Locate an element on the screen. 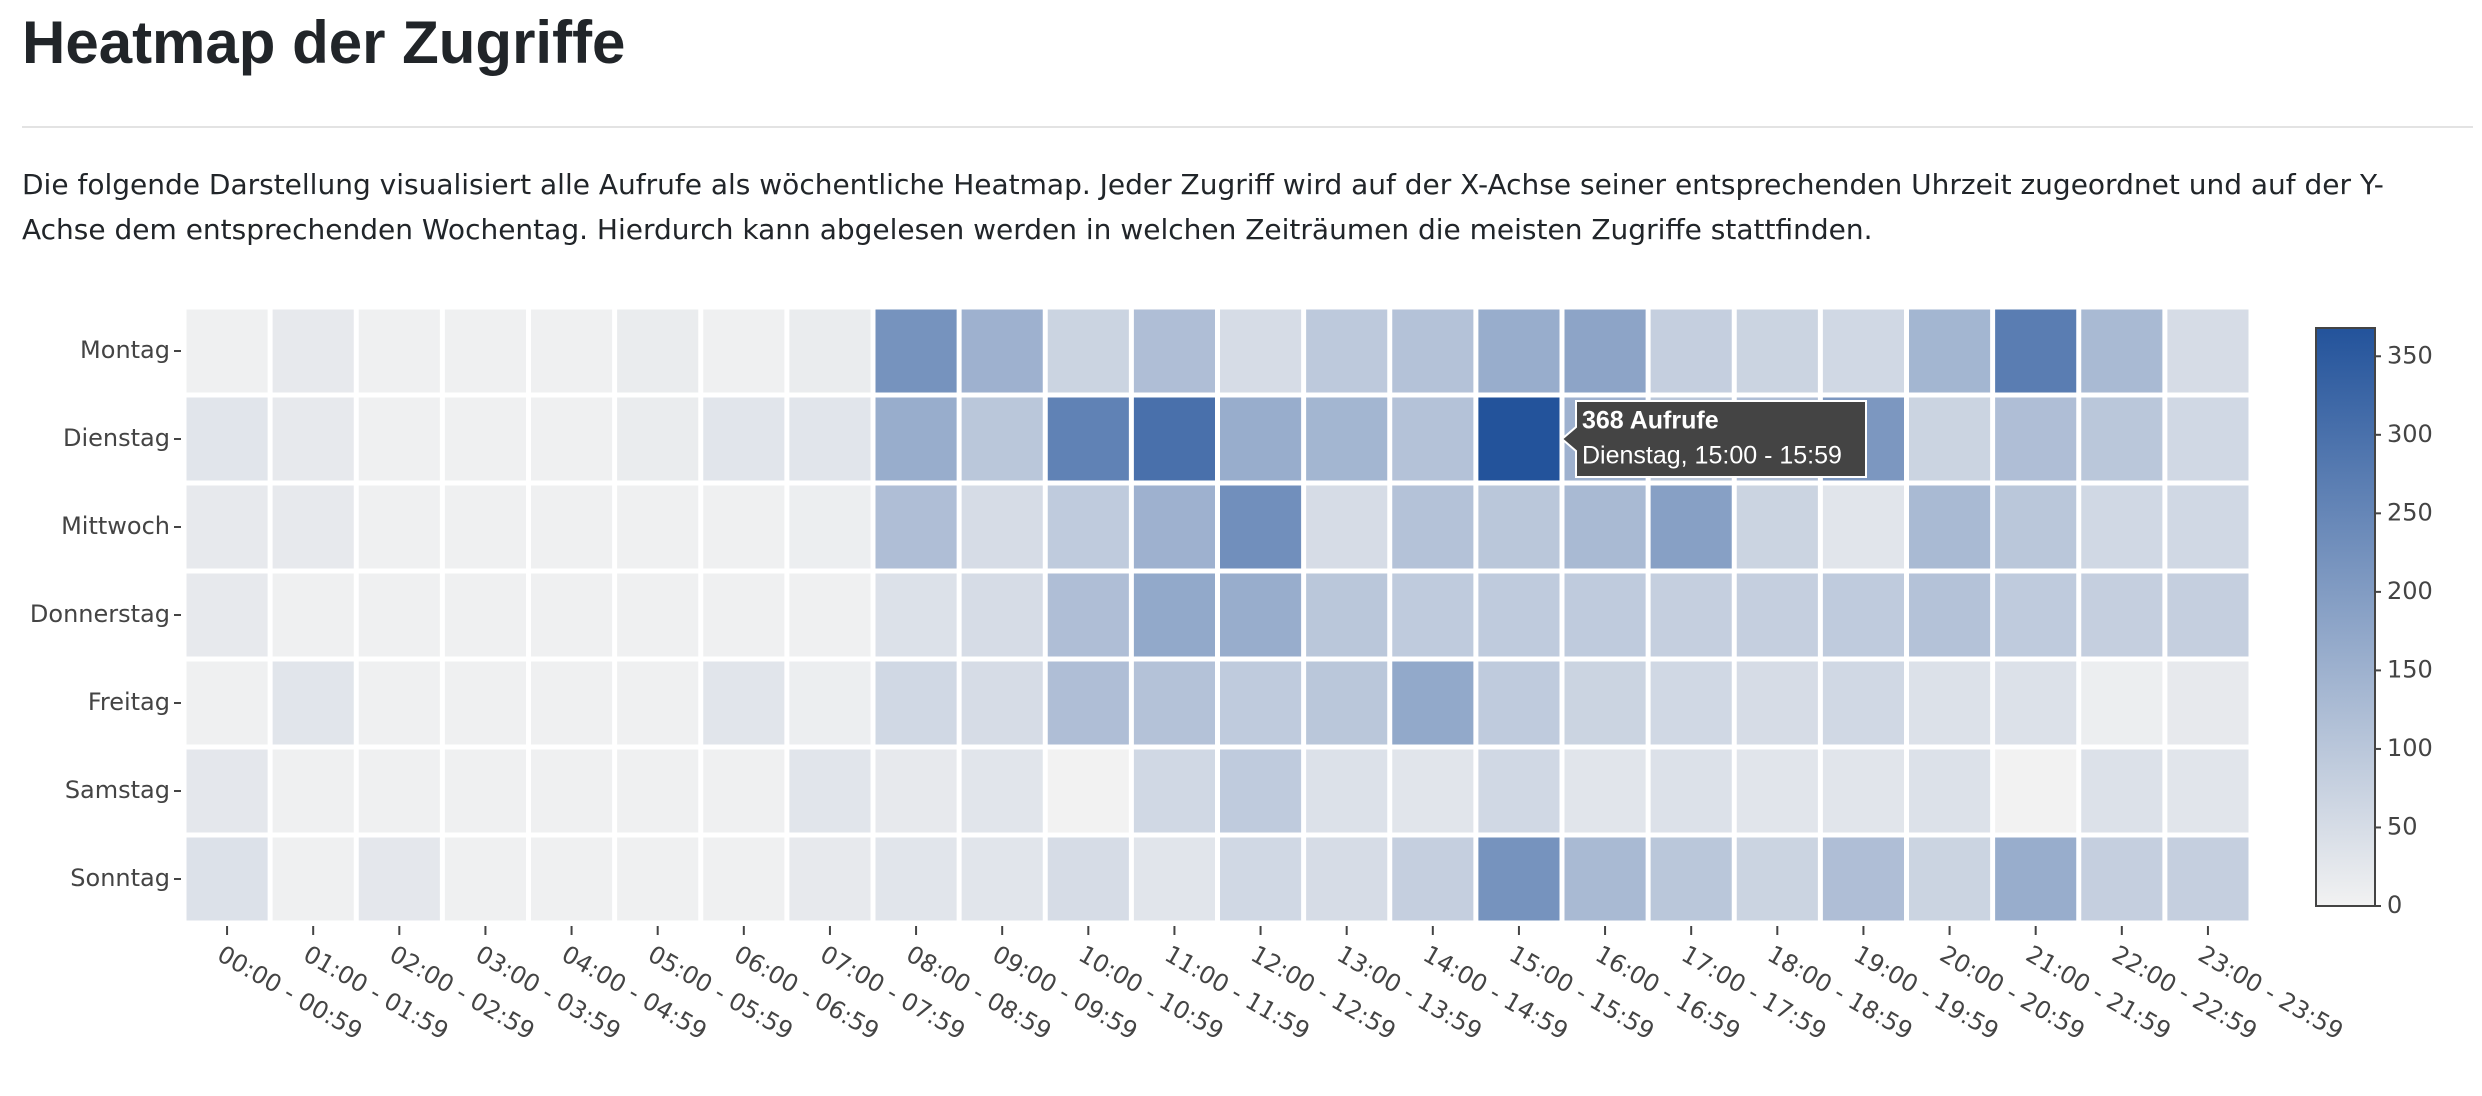 This screenshot has height=1096, width=2482. colorbar-tick-label: 0 is located at coordinates (2394, 905).